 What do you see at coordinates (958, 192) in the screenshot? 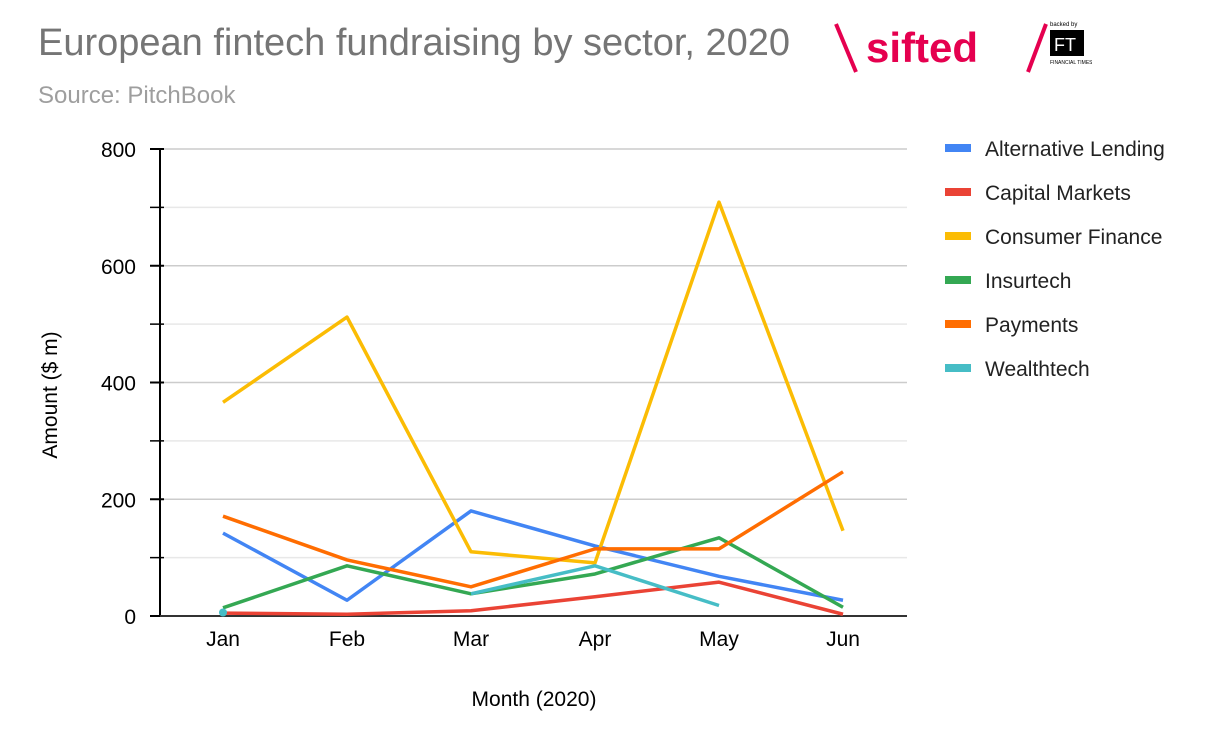
I see `legend-swatch-capital-markets` at bounding box center [958, 192].